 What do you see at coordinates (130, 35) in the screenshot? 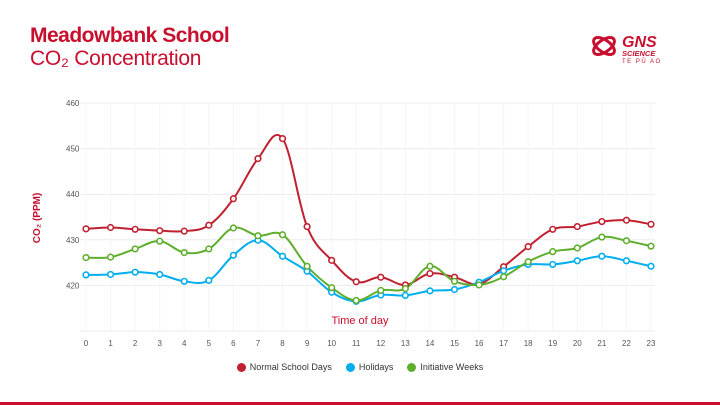
I see `page-title: Meadowbank School` at bounding box center [130, 35].